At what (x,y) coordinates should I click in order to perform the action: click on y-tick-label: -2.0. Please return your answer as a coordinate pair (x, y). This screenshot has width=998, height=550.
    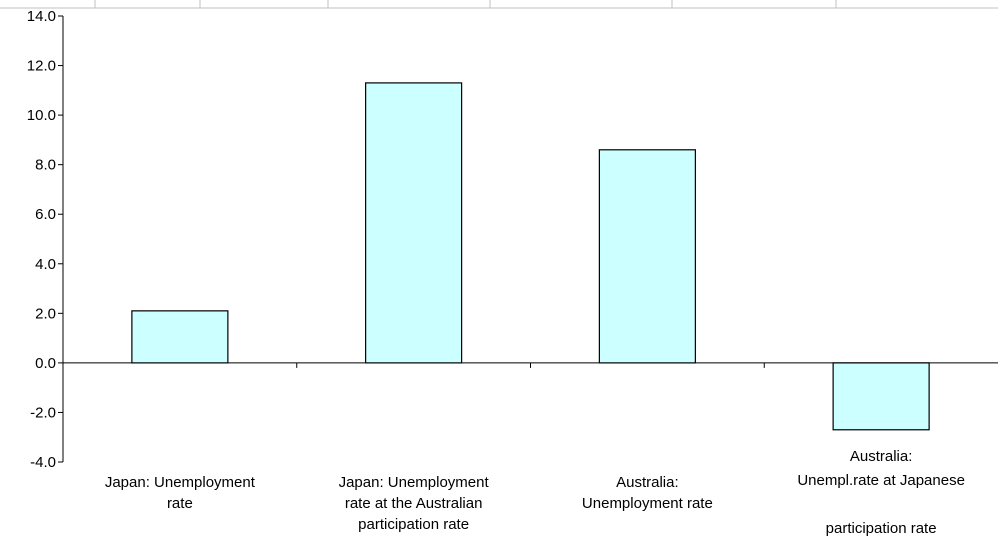
    Looking at the image, I should click on (43, 412).